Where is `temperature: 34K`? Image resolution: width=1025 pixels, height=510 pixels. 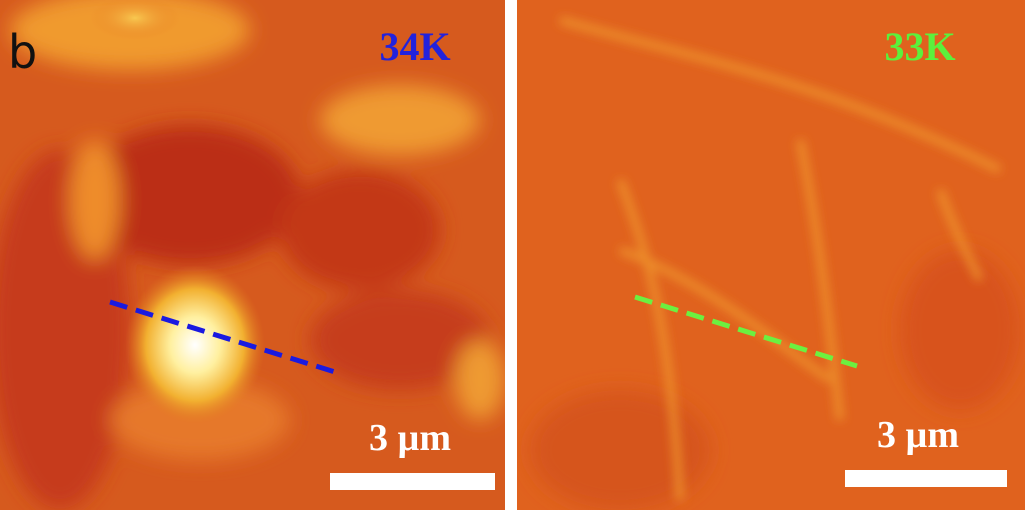 temperature: 34K is located at coordinates (414, 46).